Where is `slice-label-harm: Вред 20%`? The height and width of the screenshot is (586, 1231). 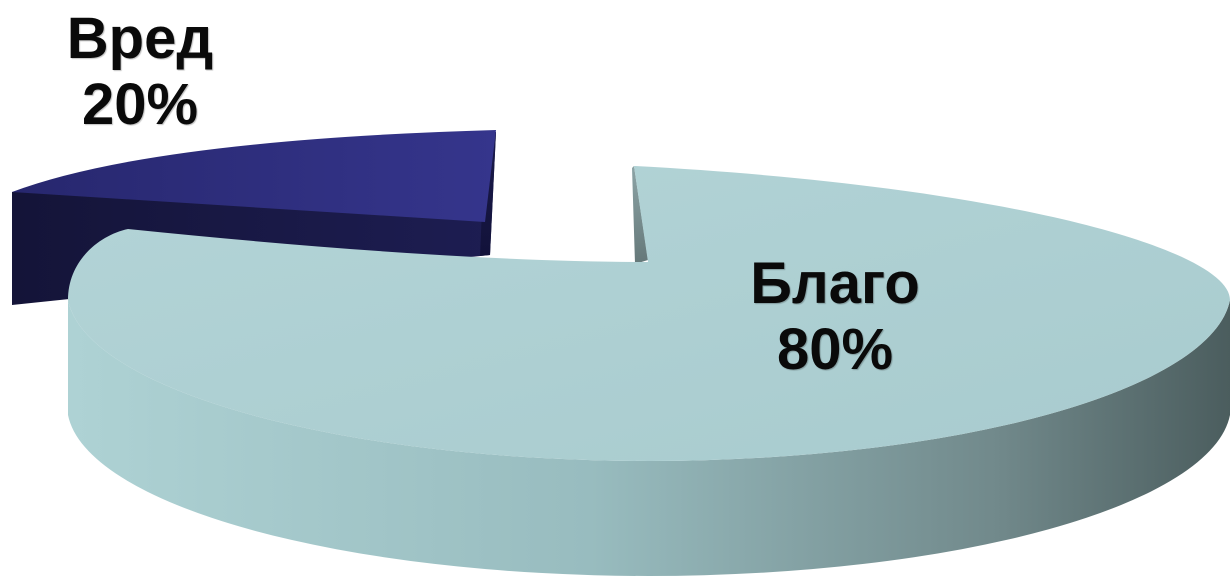 slice-label-harm: Вред 20% is located at coordinates (140, 72).